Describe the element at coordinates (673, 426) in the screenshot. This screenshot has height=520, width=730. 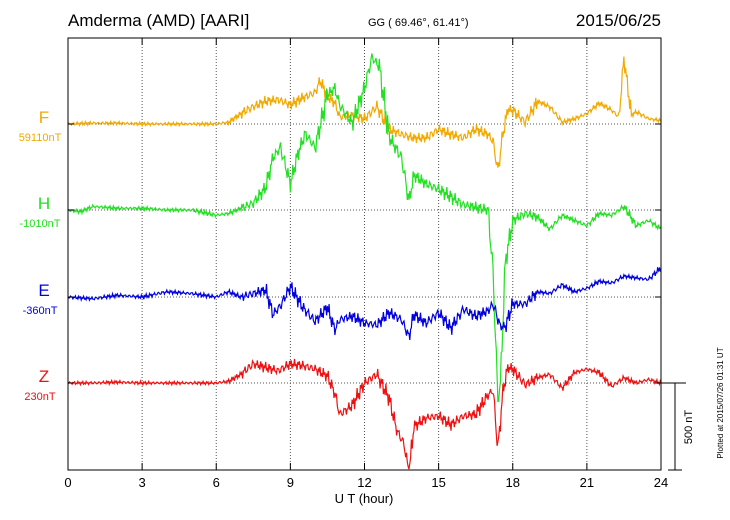
I see `scale-bar` at that location.